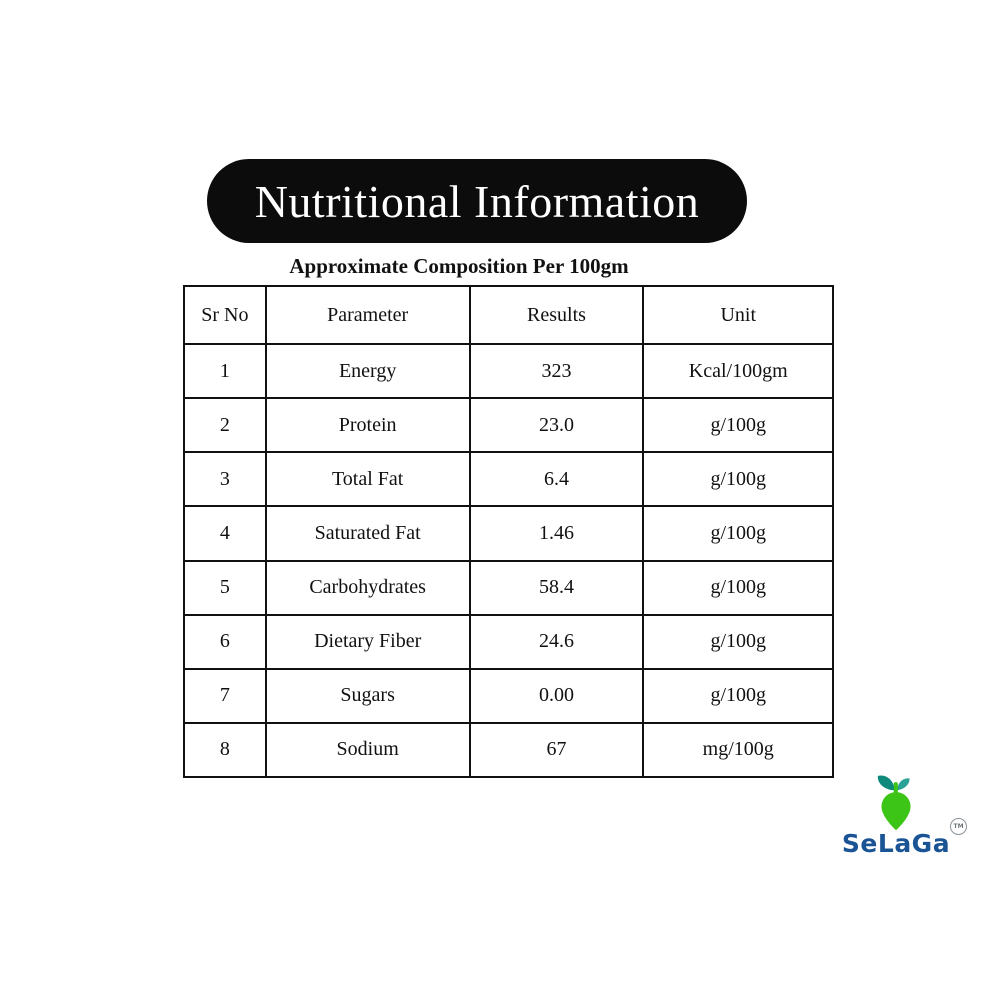 The height and width of the screenshot is (1000, 1000). Describe the element at coordinates (367, 533) in the screenshot. I see `cell-parameter: Saturated Fat` at that location.